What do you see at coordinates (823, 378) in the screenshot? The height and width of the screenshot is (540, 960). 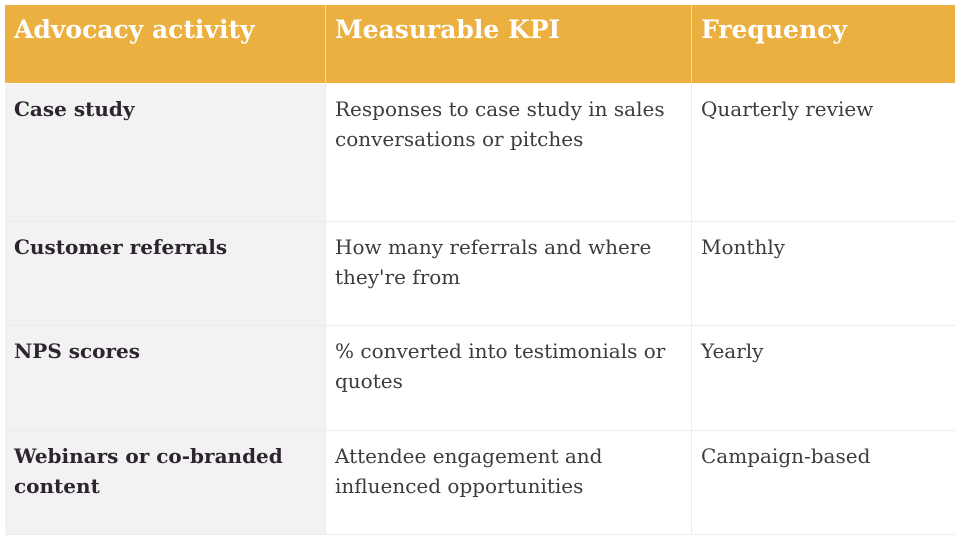 I see `row-nps-scores-frequency: Yearly` at bounding box center [823, 378].